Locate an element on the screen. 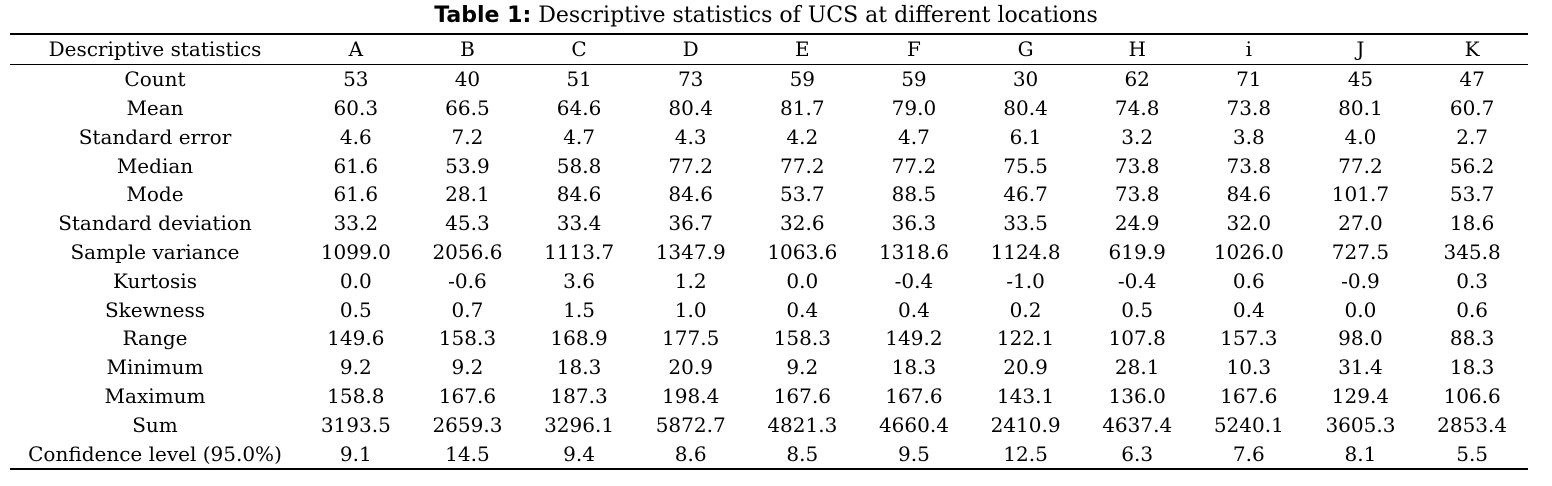  row-label: Standard error is located at coordinates (155, 136).